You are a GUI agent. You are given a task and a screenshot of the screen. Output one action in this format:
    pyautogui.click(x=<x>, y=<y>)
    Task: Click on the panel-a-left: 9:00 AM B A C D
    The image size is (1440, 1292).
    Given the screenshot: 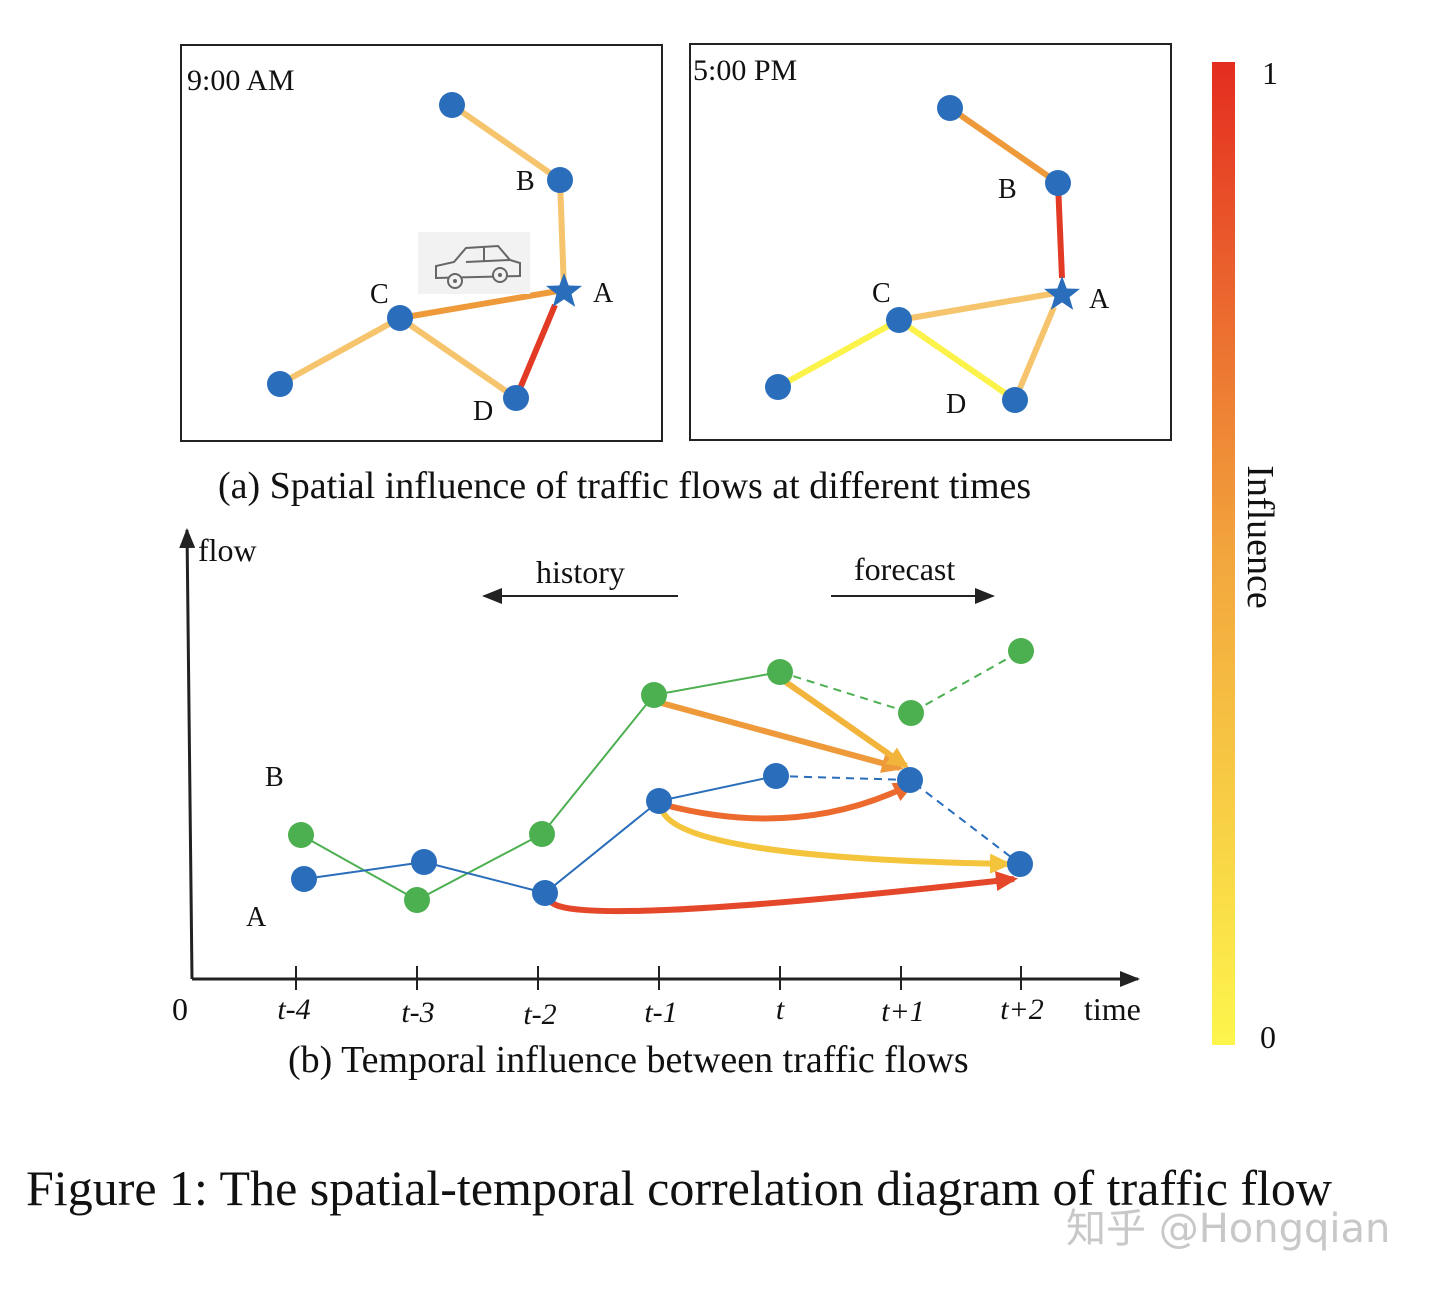 What is the action you would take?
    pyautogui.click(x=421, y=243)
    